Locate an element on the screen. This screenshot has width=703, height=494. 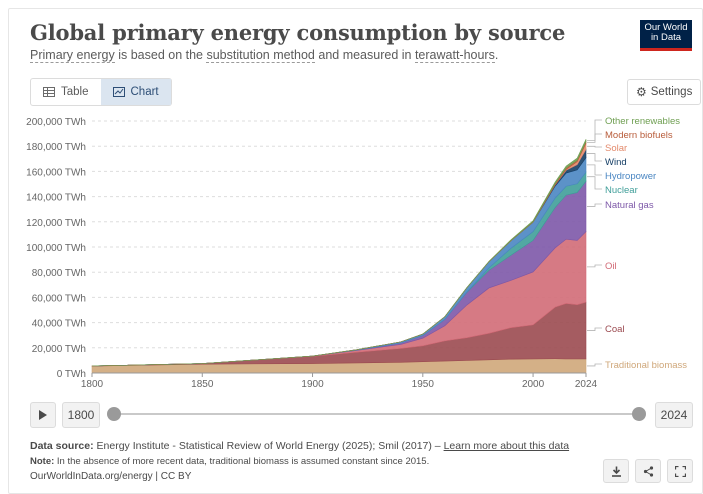
y-tick-label: 60,000 TWh is located at coordinates (59, 298).